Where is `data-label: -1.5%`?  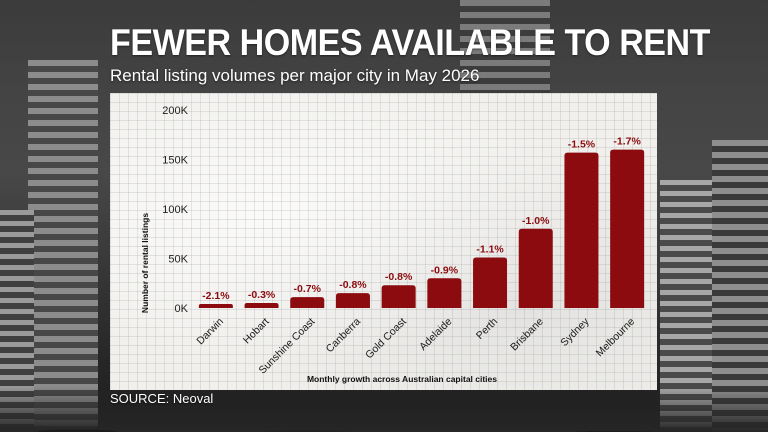
data-label: -1.5% is located at coordinates (582, 145).